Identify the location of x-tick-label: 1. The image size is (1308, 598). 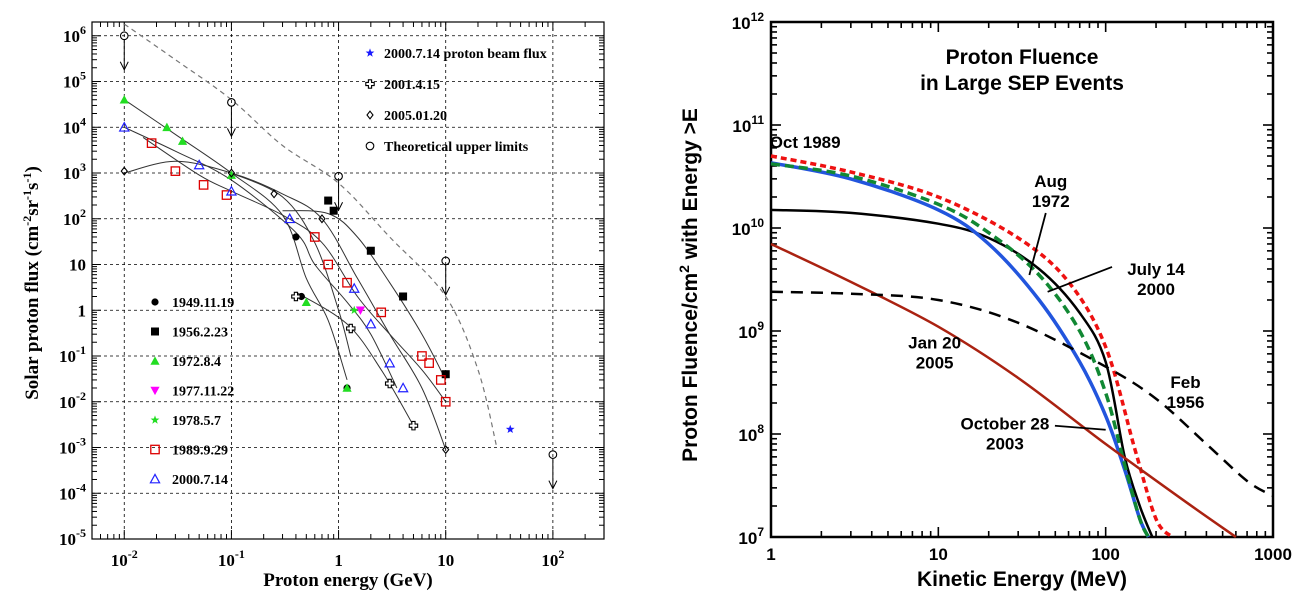
(338, 560).